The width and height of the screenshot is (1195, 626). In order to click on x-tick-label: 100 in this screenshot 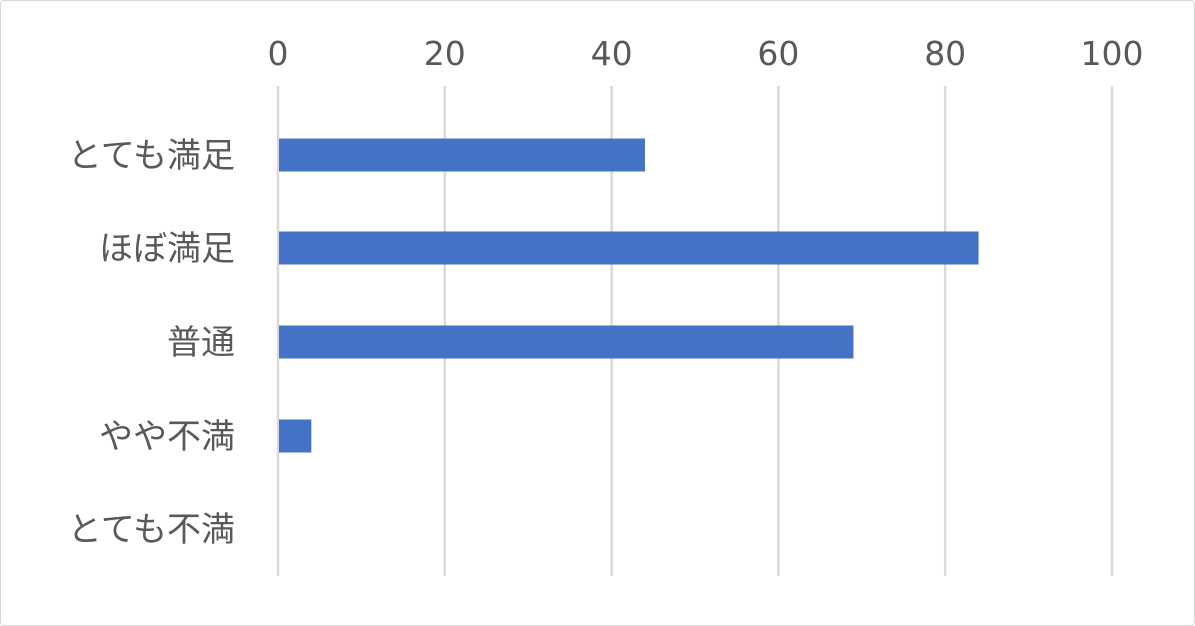, I will do `click(1112, 53)`.